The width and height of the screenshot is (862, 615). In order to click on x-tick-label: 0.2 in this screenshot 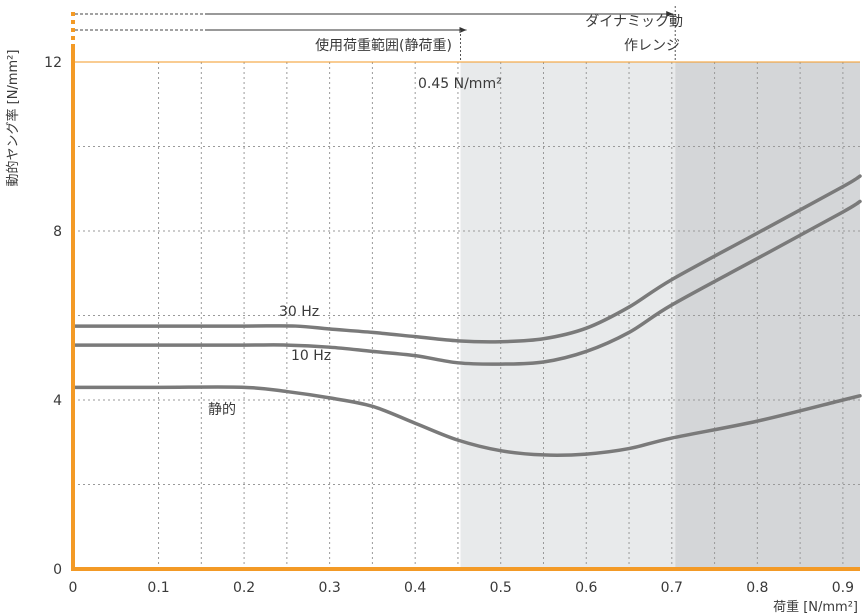, I will do `click(244, 588)`.